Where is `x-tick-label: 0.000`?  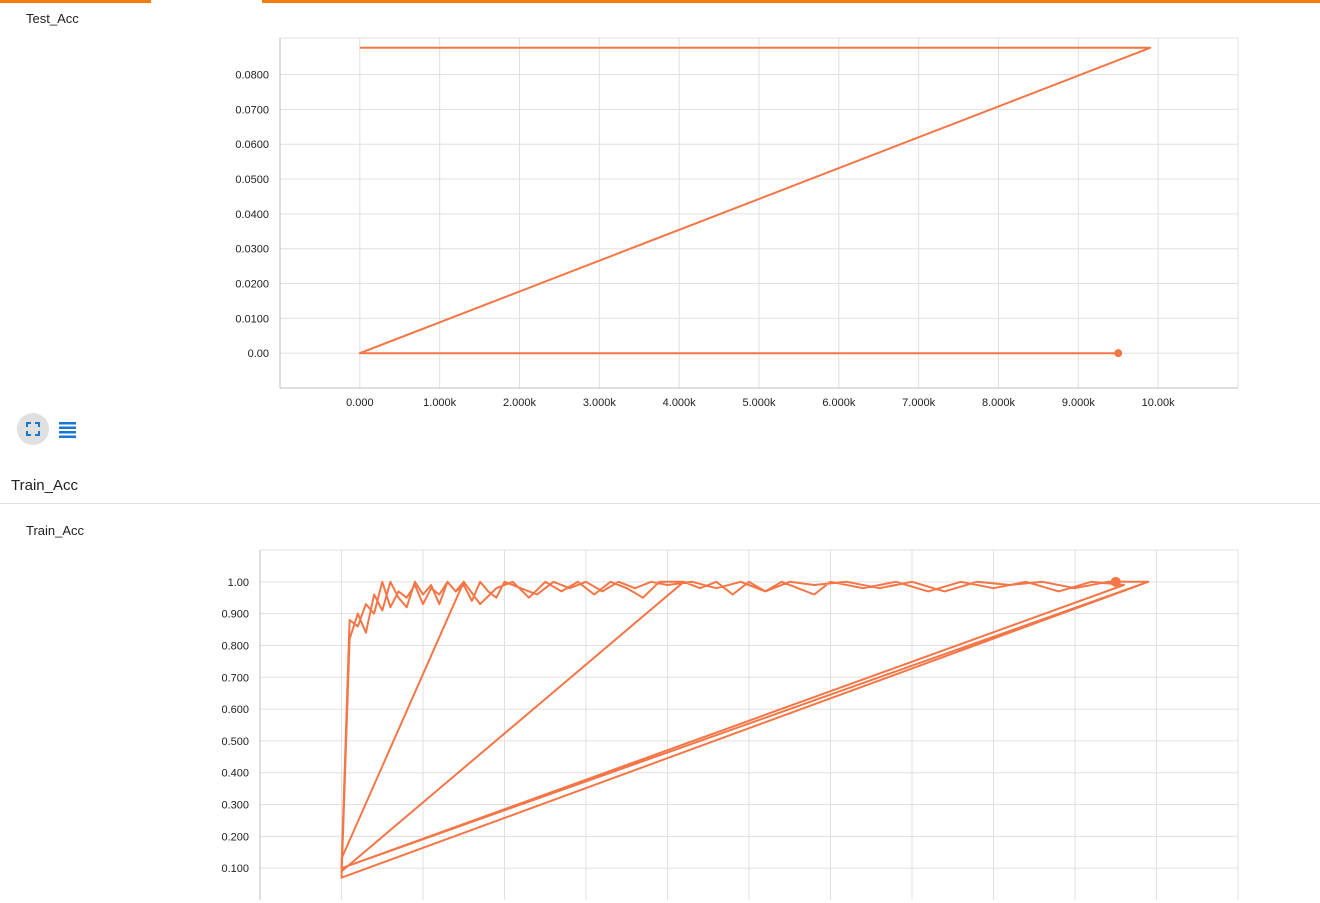
x-tick-label: 0.000 is located at coordinates (360, 403).